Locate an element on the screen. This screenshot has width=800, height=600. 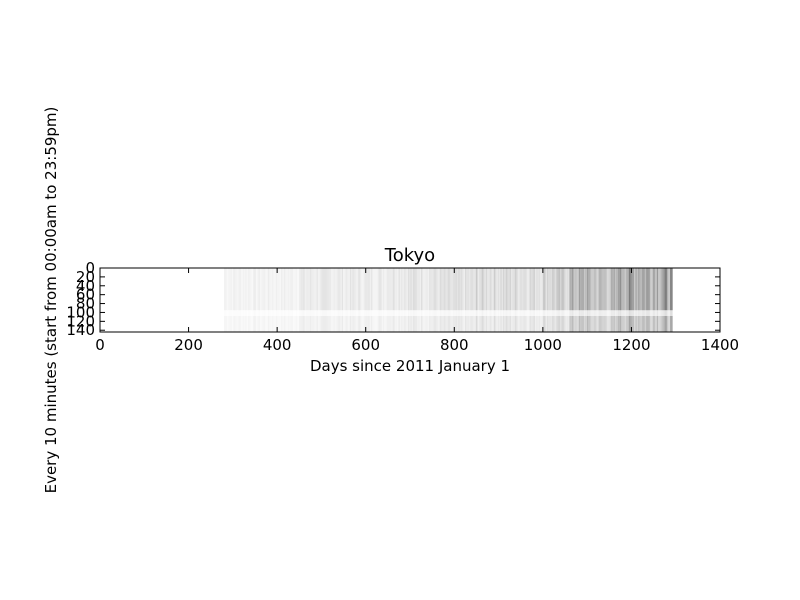
y-tick-label: 60 is located at coordinates (85, 295).